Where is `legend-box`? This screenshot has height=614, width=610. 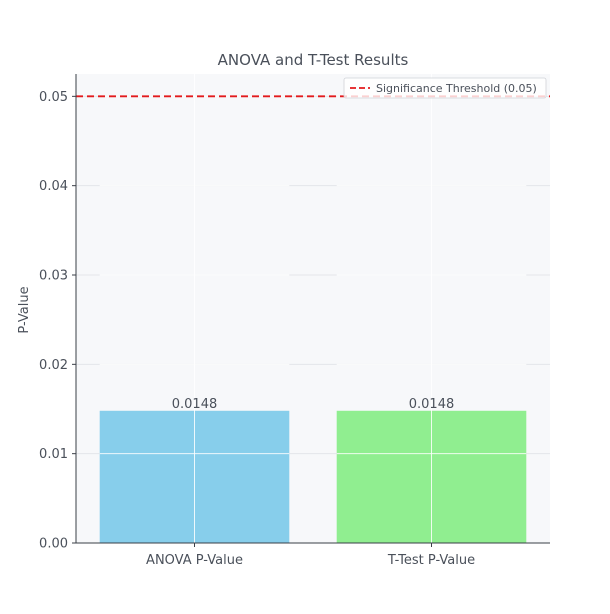 legend-box is located at coordinates (445, 88).